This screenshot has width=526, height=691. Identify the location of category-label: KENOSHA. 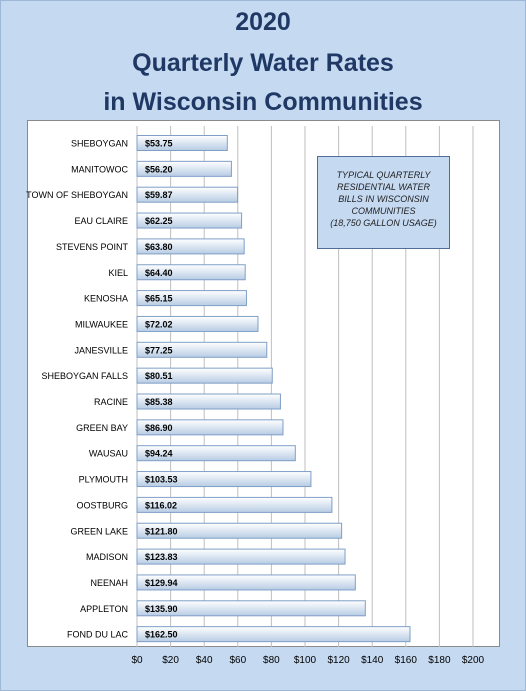
(106, 299).